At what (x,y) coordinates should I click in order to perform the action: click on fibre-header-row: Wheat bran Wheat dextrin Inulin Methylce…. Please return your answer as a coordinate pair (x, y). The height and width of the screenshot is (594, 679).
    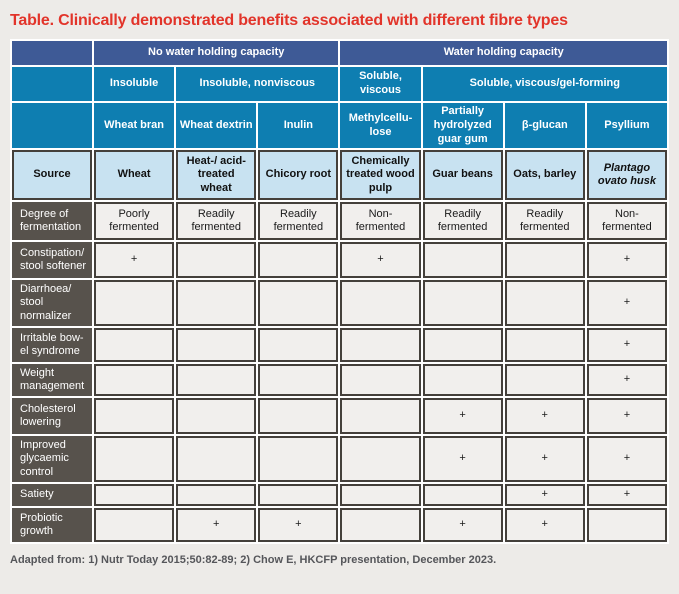
    Looking at the image, I should click on (339, 126).